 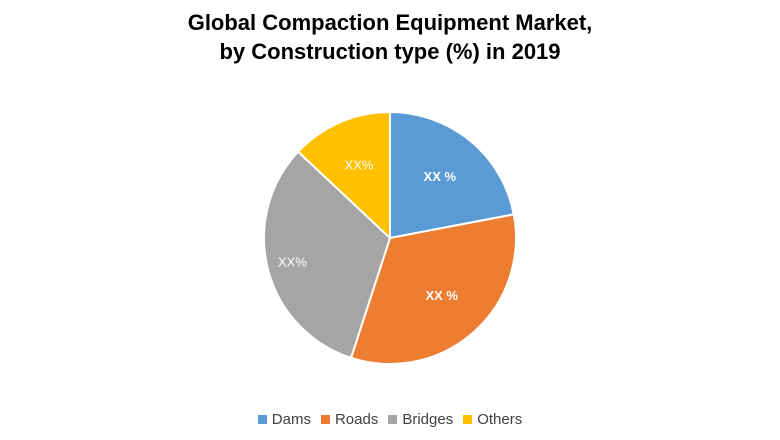 I want to click on data-label-dams: XX %, so click(x=440, y=176).